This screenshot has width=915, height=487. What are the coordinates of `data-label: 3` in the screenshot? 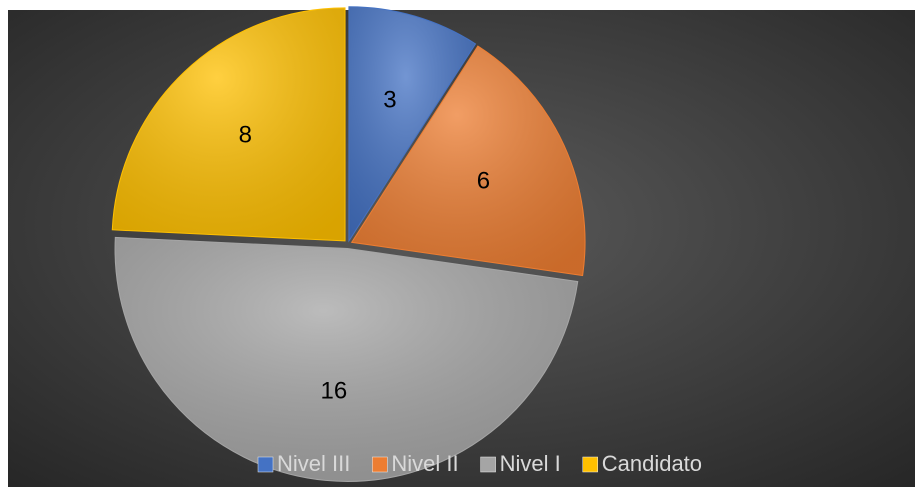 It's located at (389, 100).